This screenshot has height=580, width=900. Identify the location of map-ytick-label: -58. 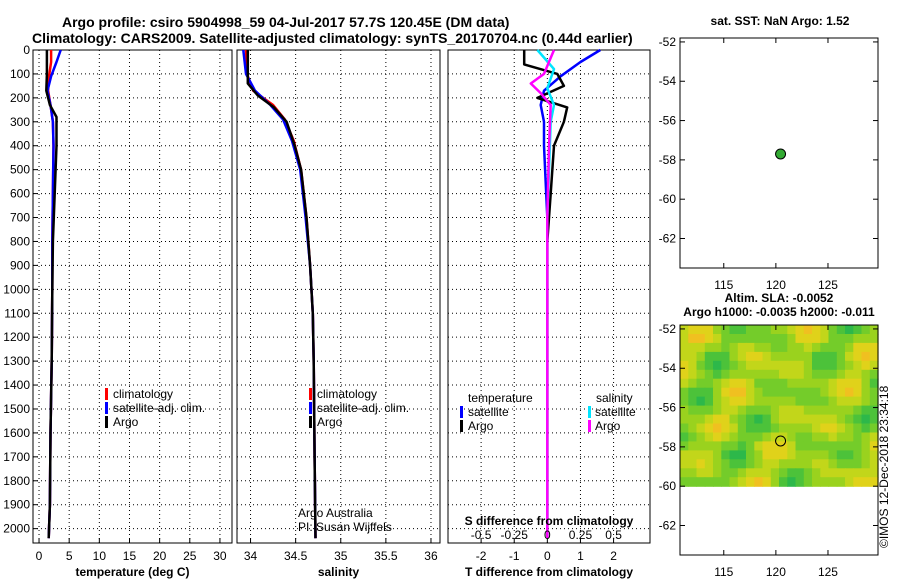
(668, 447).